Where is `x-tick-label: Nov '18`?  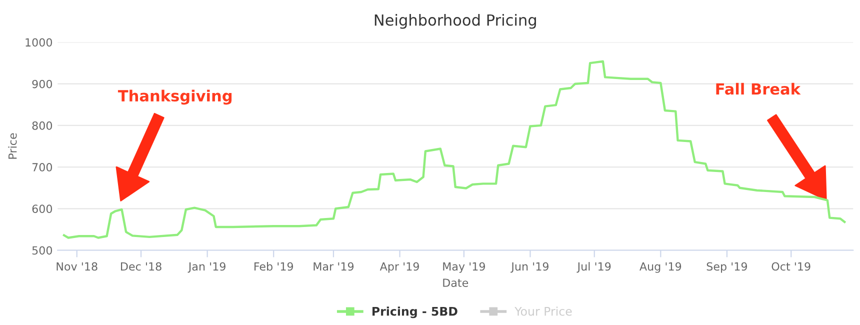 x-tick-label: Nov '18 is located at coordinates (77, 266).